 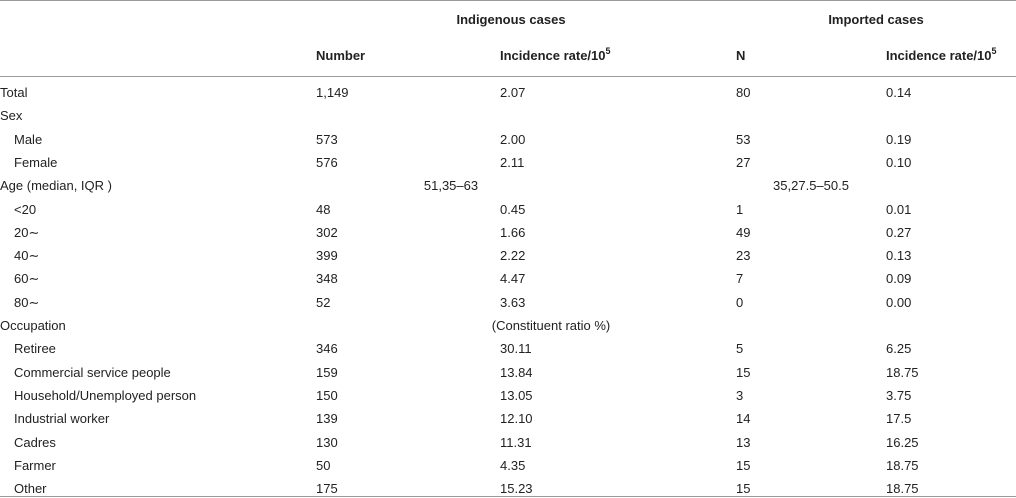 What do you see at coordinates (323, 209) in the screenshot?
I see `table-cell-c1: 48` at bounding box center [323, 209].